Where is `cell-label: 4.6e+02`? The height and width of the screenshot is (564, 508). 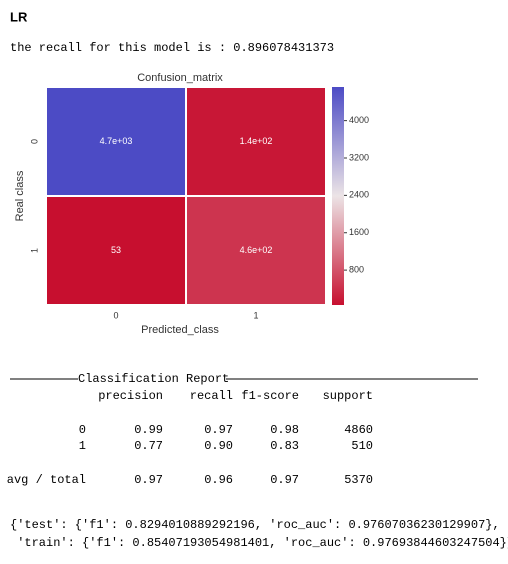
cell-label: 4.6e+02 is located at coordinates (256, 250).